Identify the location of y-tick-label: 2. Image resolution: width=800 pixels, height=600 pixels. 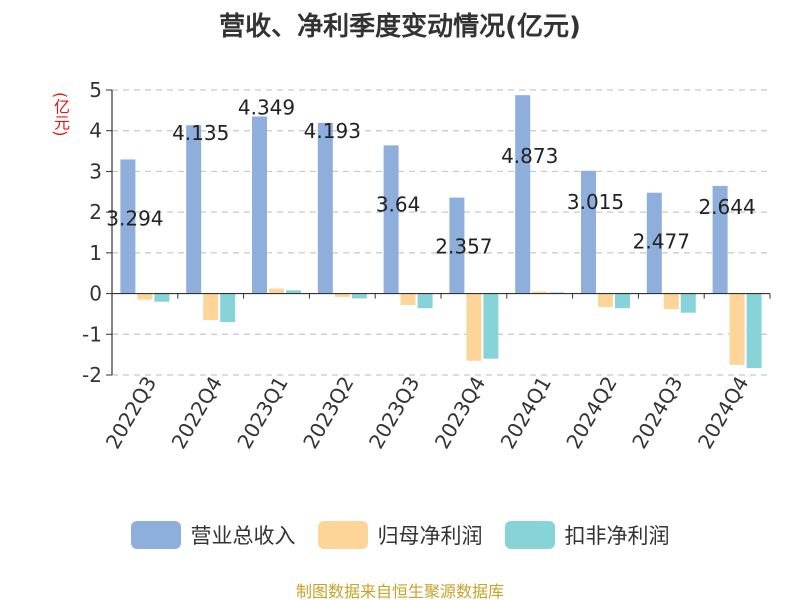
(95, 212).